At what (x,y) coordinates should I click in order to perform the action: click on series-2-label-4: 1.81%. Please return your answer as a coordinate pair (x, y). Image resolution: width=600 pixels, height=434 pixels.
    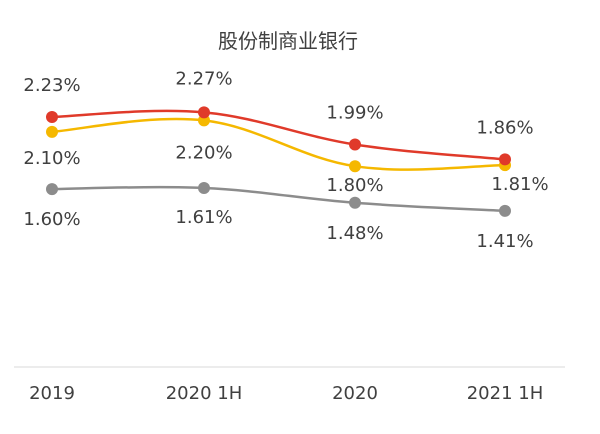
    Looking at the image, I should click on (519, 184).